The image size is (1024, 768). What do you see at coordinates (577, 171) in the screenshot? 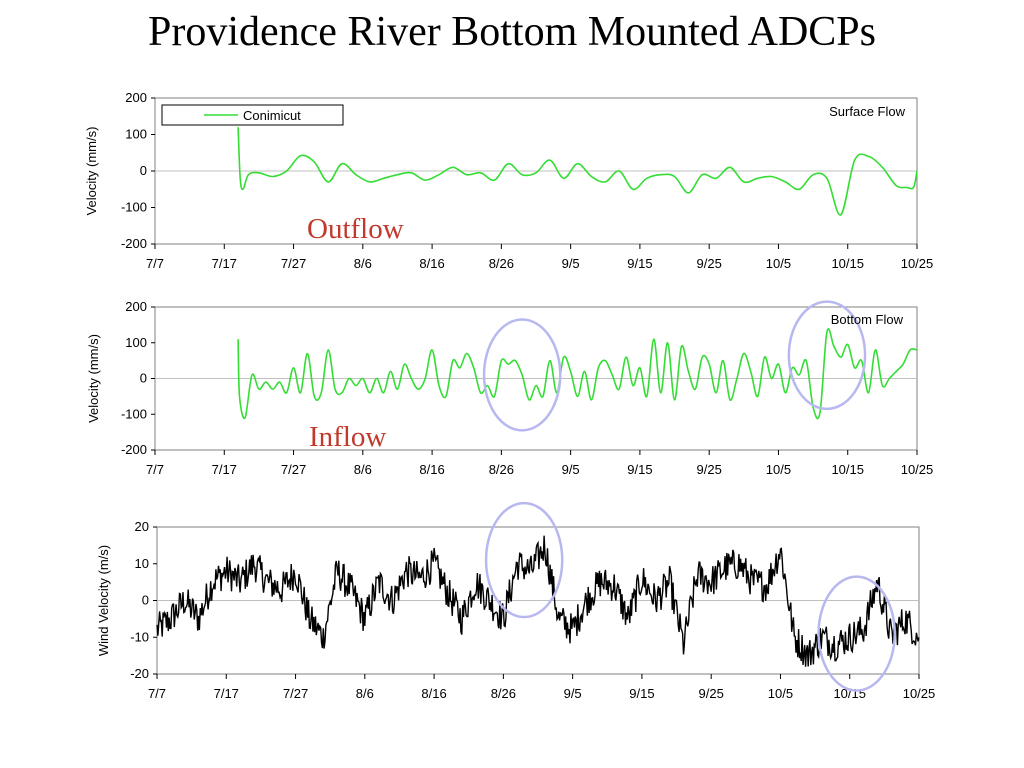
I see `series-line-surface` at bounding box center [577, 171].